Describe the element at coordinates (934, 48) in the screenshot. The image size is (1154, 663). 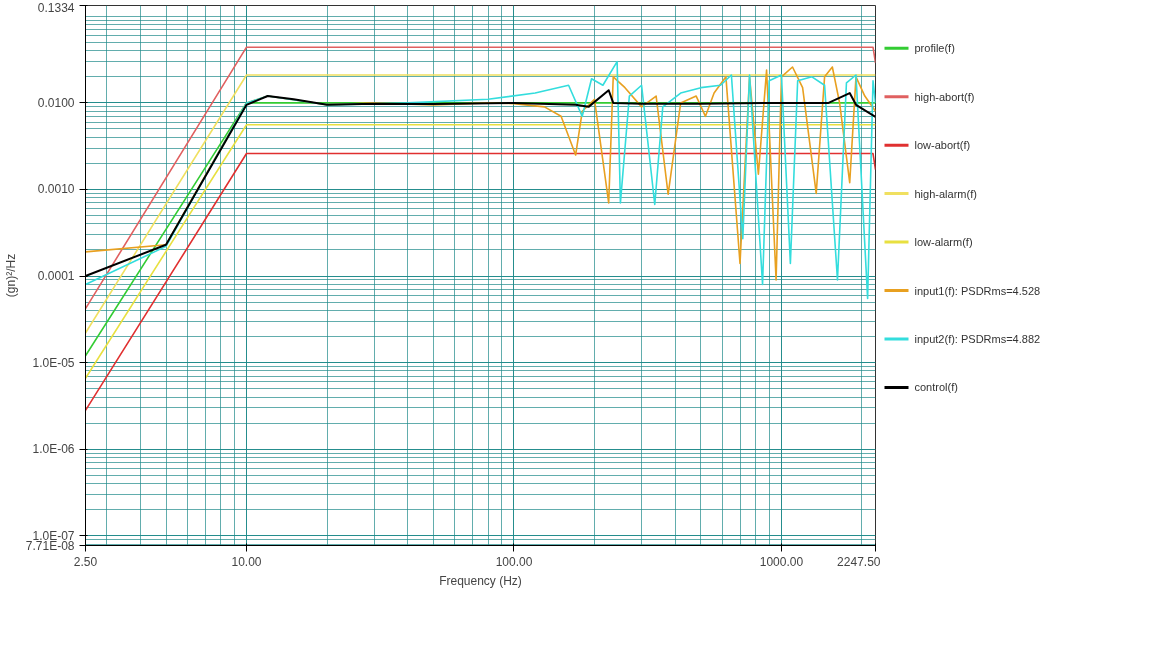
I see `legend-label: profile(f)` at that location.